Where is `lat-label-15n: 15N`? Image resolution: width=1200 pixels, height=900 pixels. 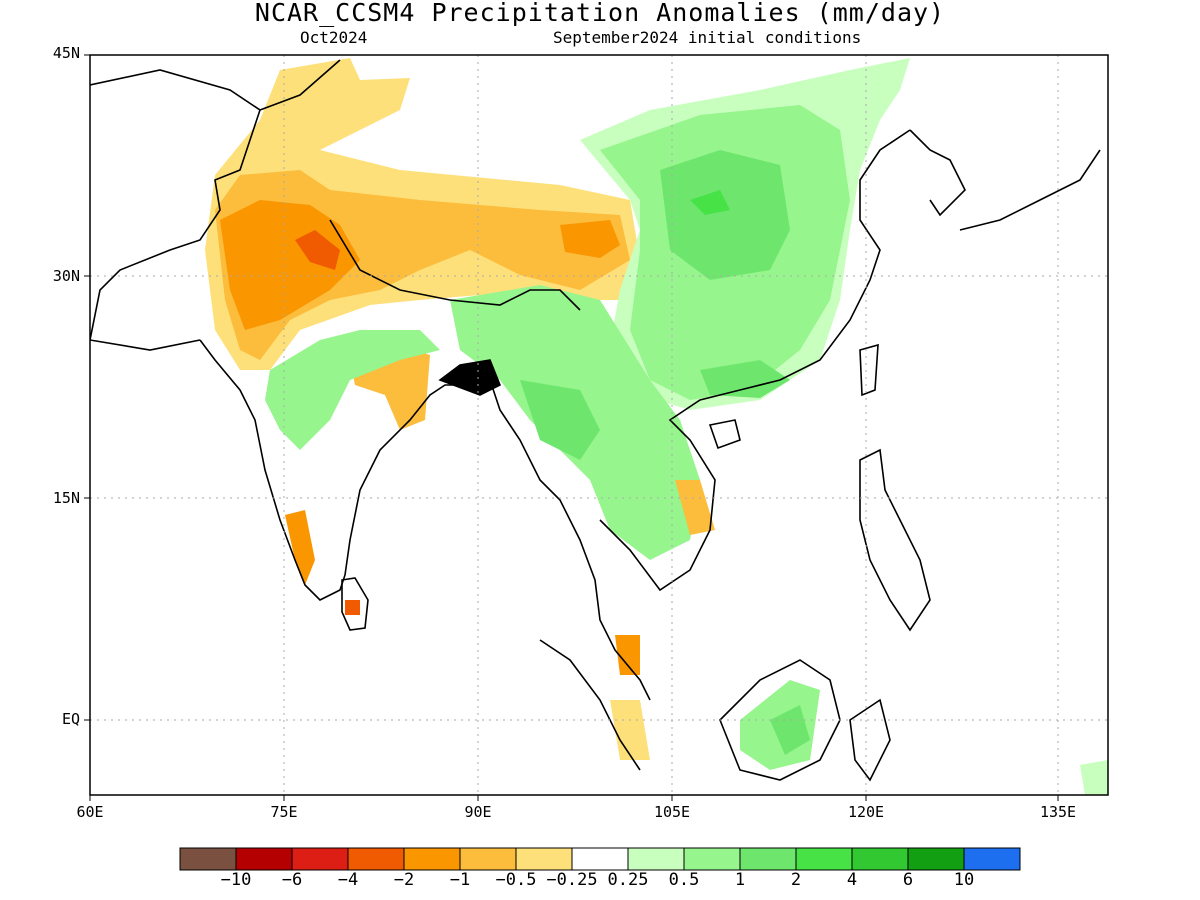
lat-label-15n: 15N is located at coordinates (66, 498).